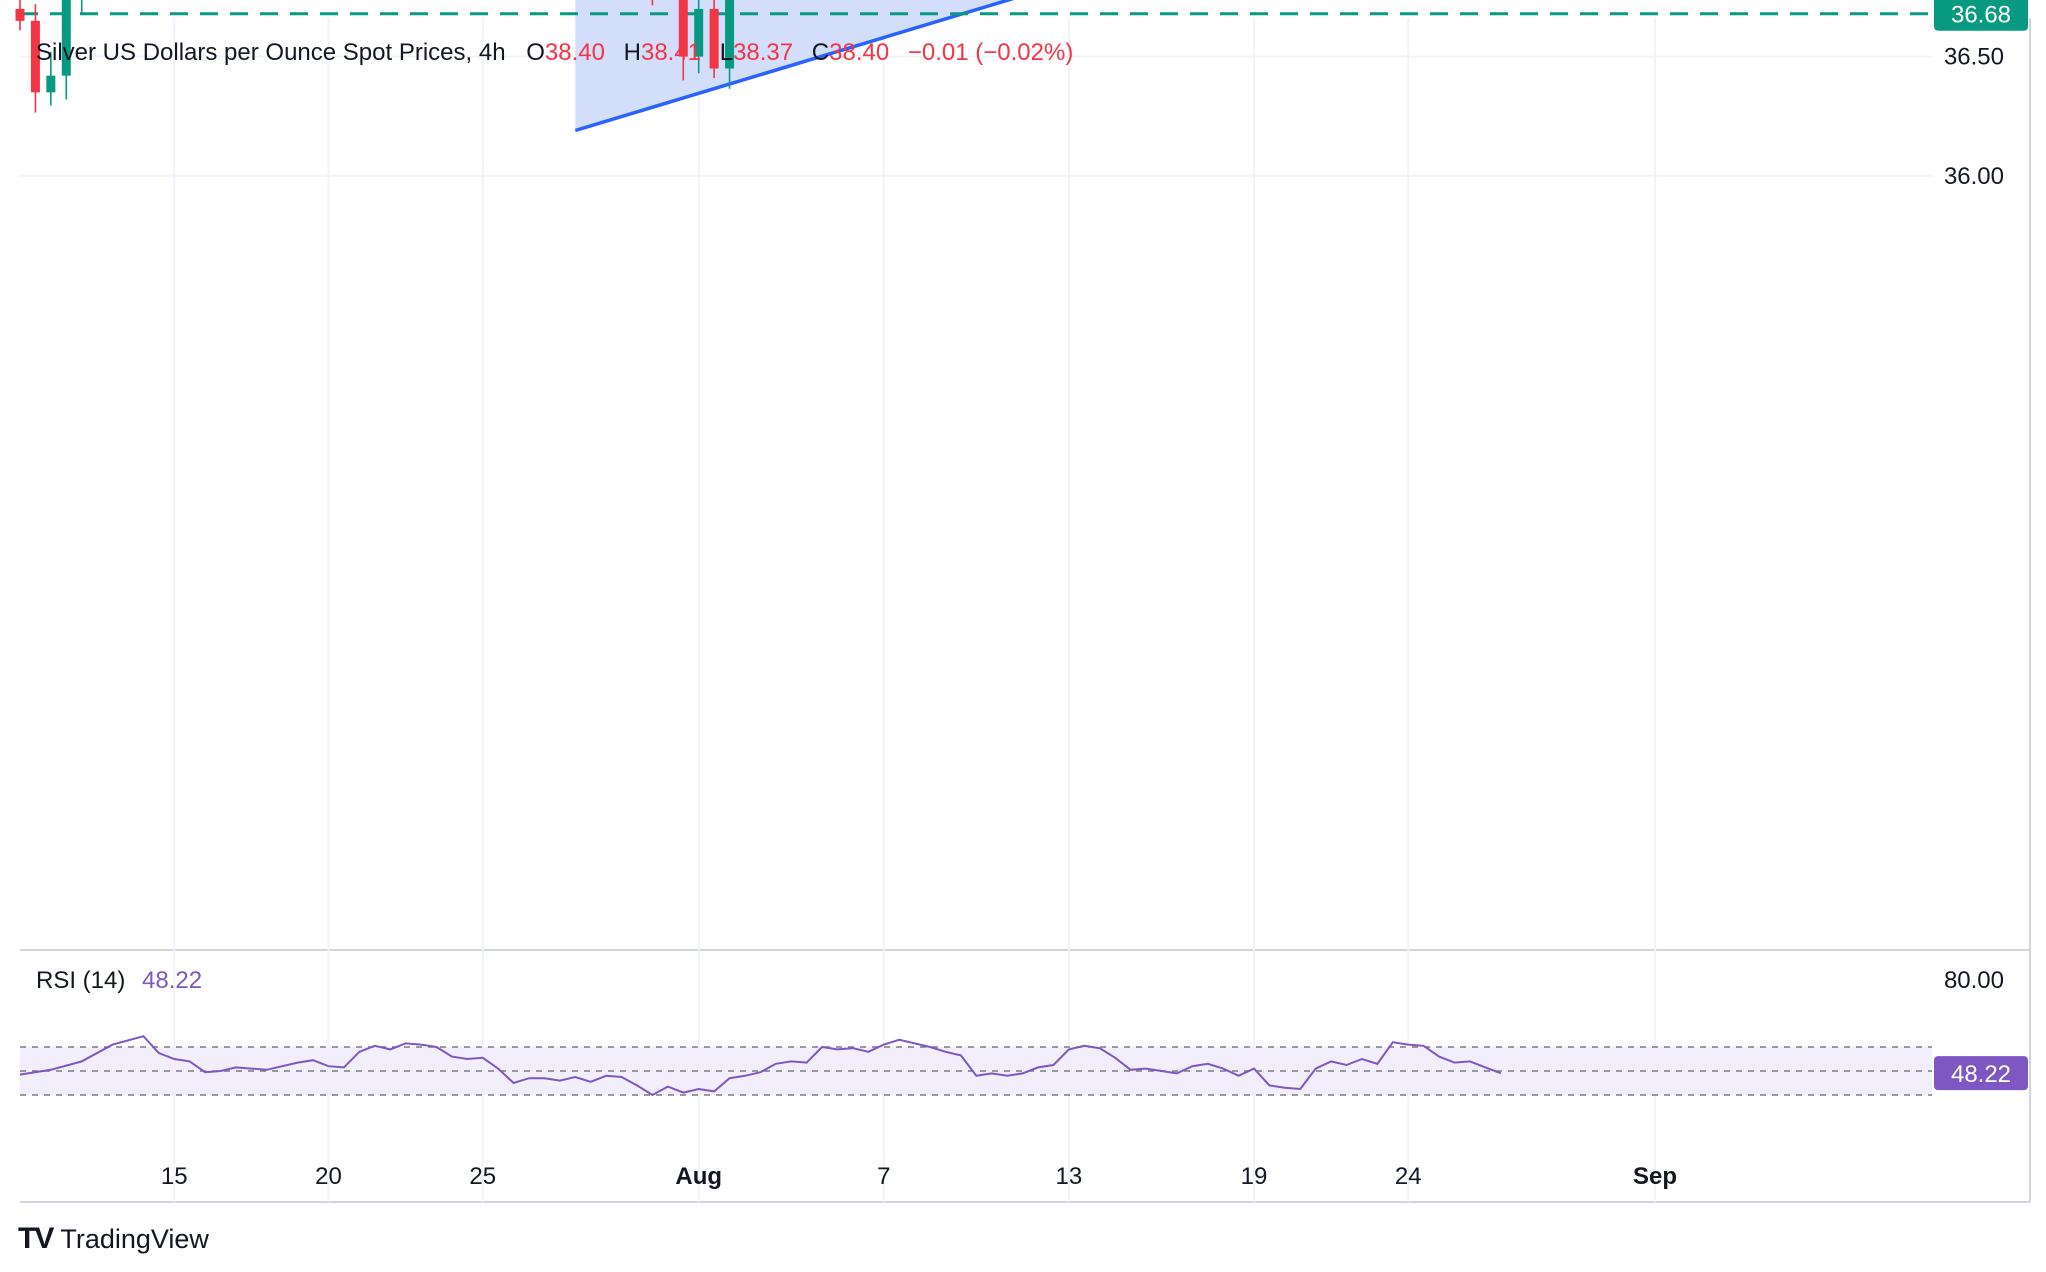  Describe the element at coordinates (80, 980) in the screenshot. I see `rsi-label: RSI (14)` at that location.